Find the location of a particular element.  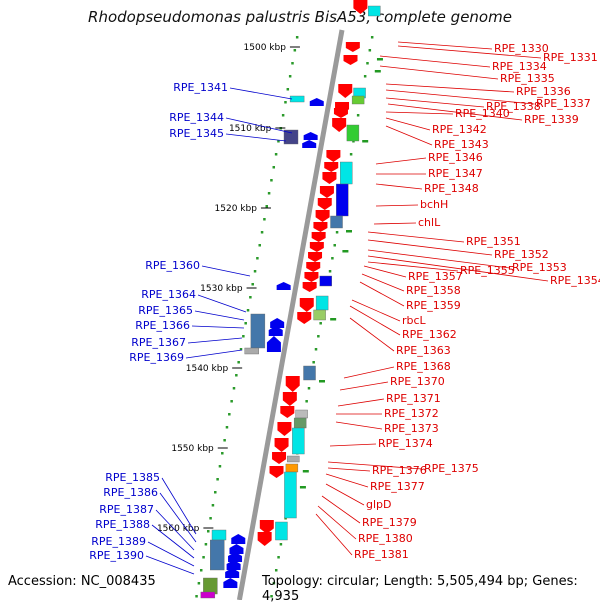

forward-gene-label: RPE_1352 is located at coordinates (521, 254).